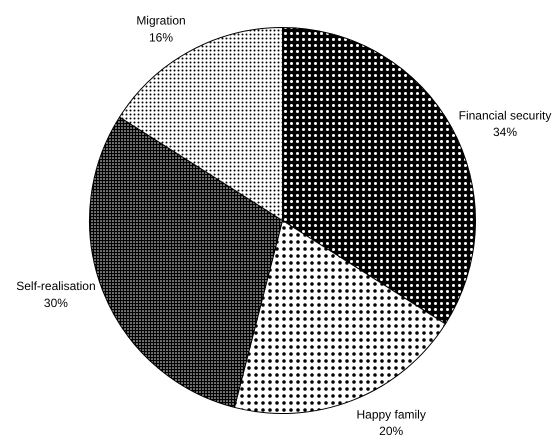 This screenshot has width=556, height=439. Describe the element at coordinates (56, 303) in the screenshot. I see `data-label: 30%` at that location.